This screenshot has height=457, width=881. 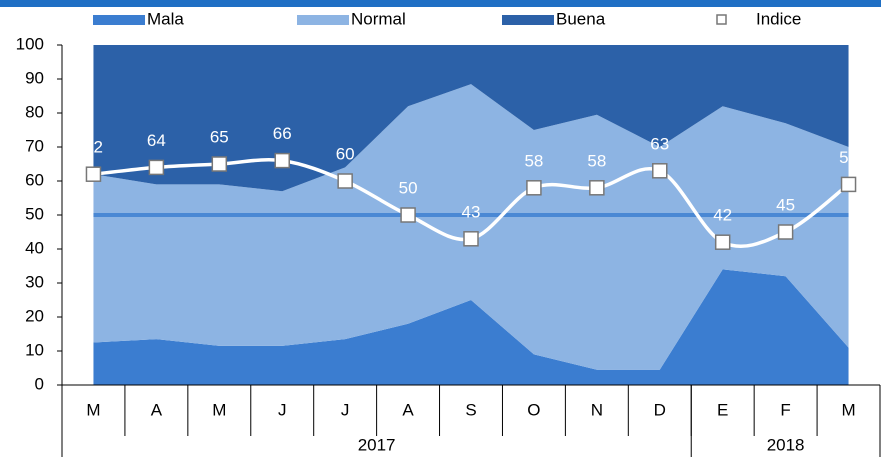 I want to click on value-label: 66, so click(x=282, y=133).